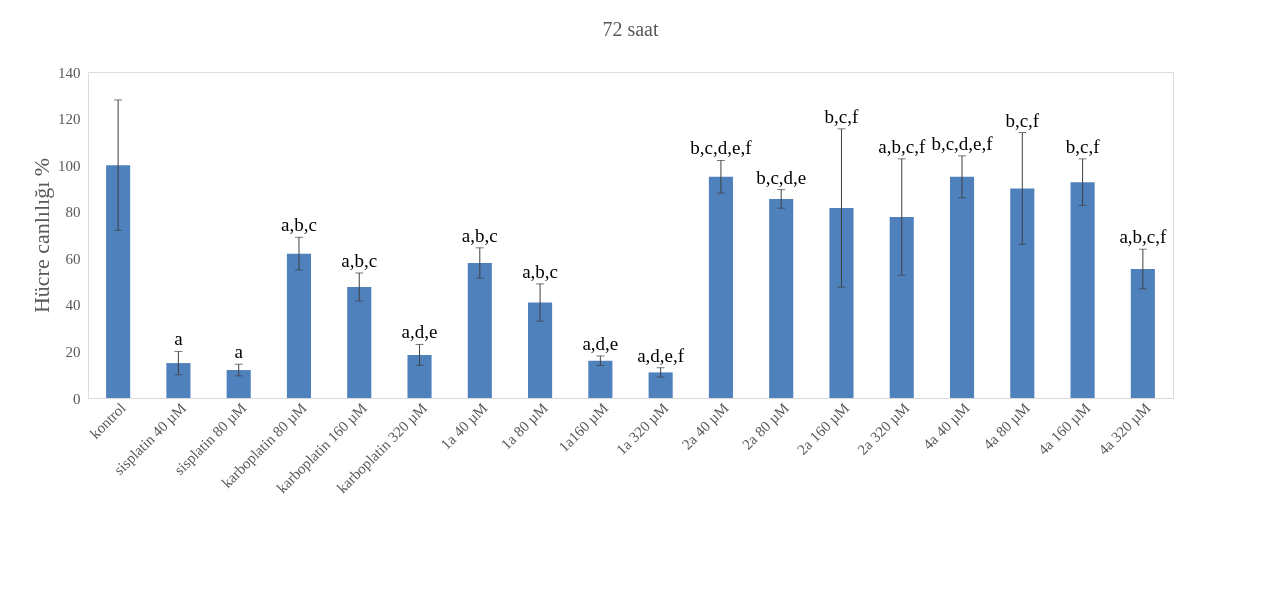  I want to click on x-tick-label: 2a 80 µM, so click(765, 426).